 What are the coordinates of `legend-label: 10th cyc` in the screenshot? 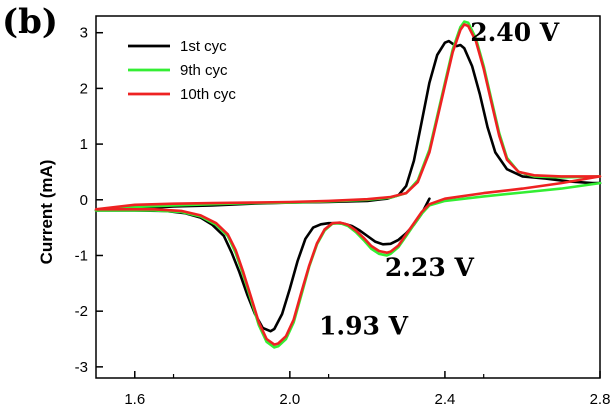 It's located at (208, 94).